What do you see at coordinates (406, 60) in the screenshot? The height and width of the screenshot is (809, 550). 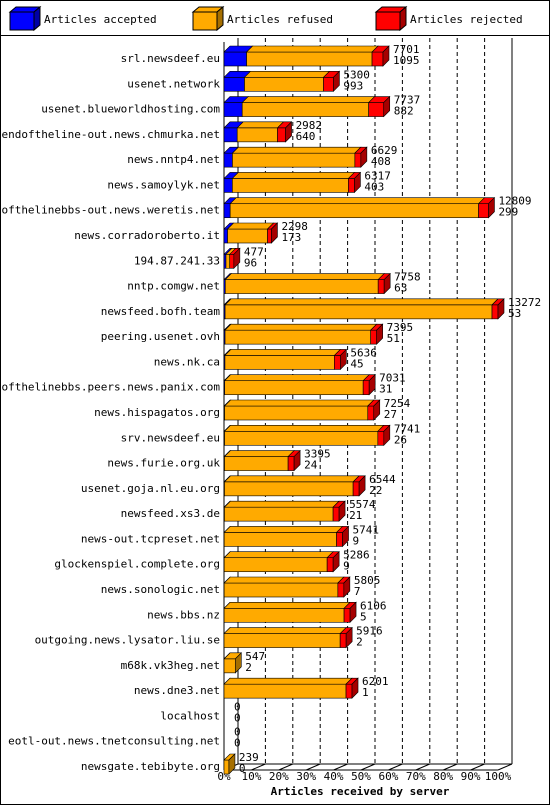 I see `accepted-label: 1095` at bounding box center [406, 60].